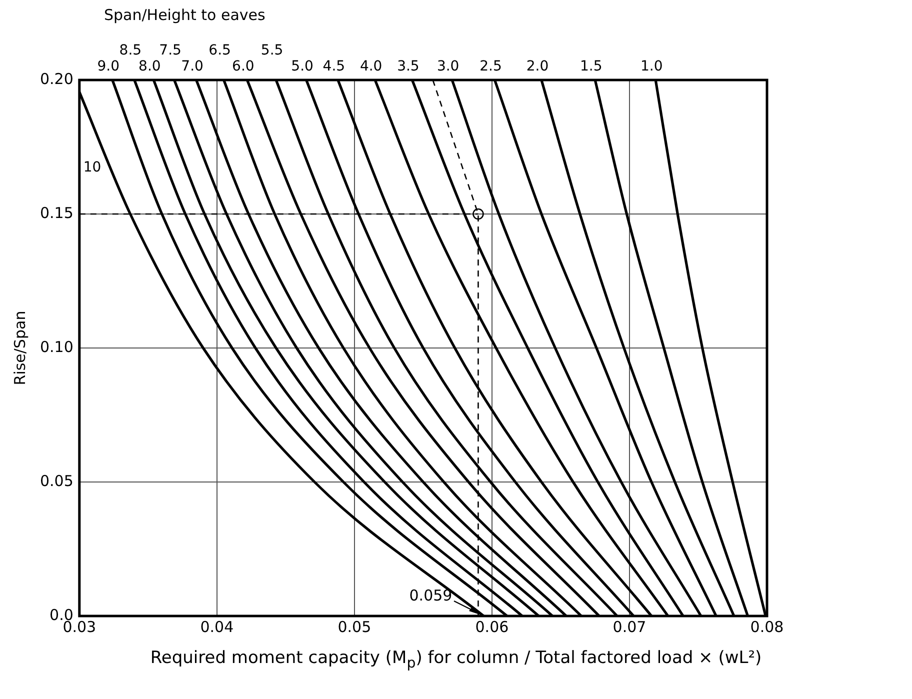  What do you see at coordinates (334, 66) in the screenshot?
I see `series-label: 4.5` at bounding box center [334, 66].